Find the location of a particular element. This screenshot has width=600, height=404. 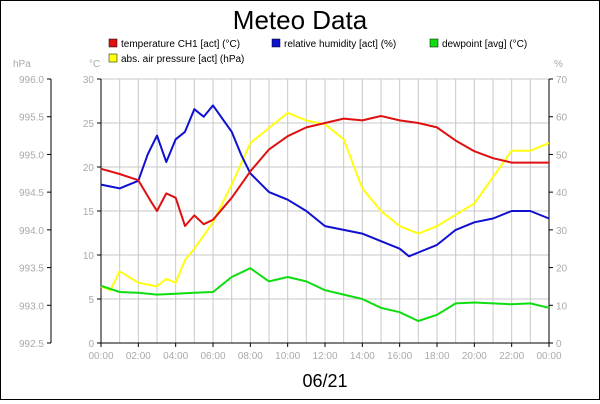

hpa-tick-label: 995.0 is located at coordinates (31, 155).